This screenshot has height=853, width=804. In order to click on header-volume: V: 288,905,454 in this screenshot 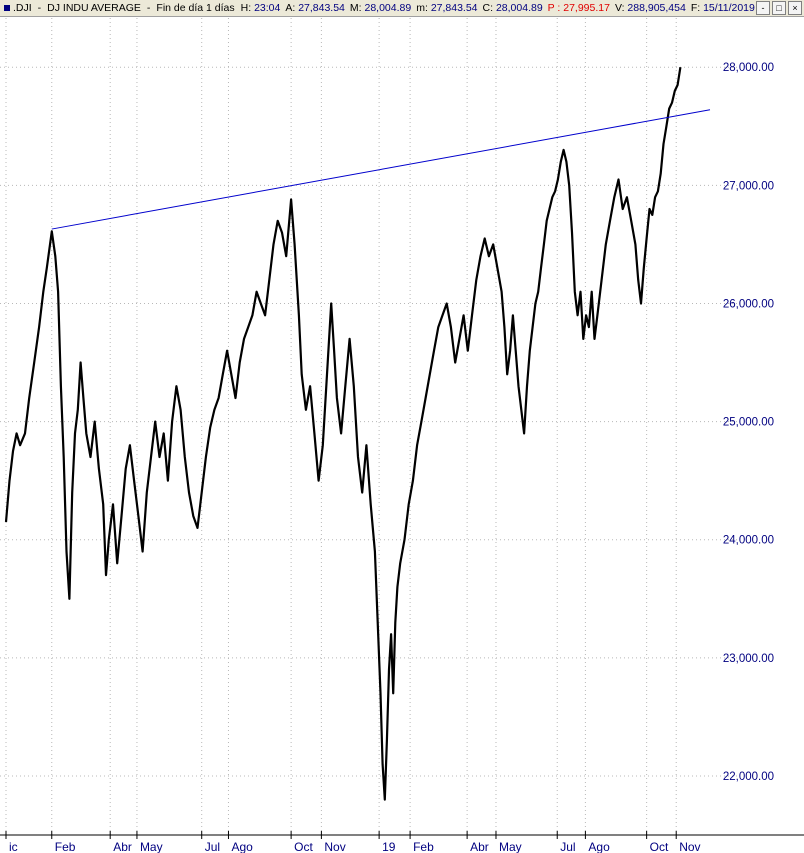, I will do `click(653, 8)`.